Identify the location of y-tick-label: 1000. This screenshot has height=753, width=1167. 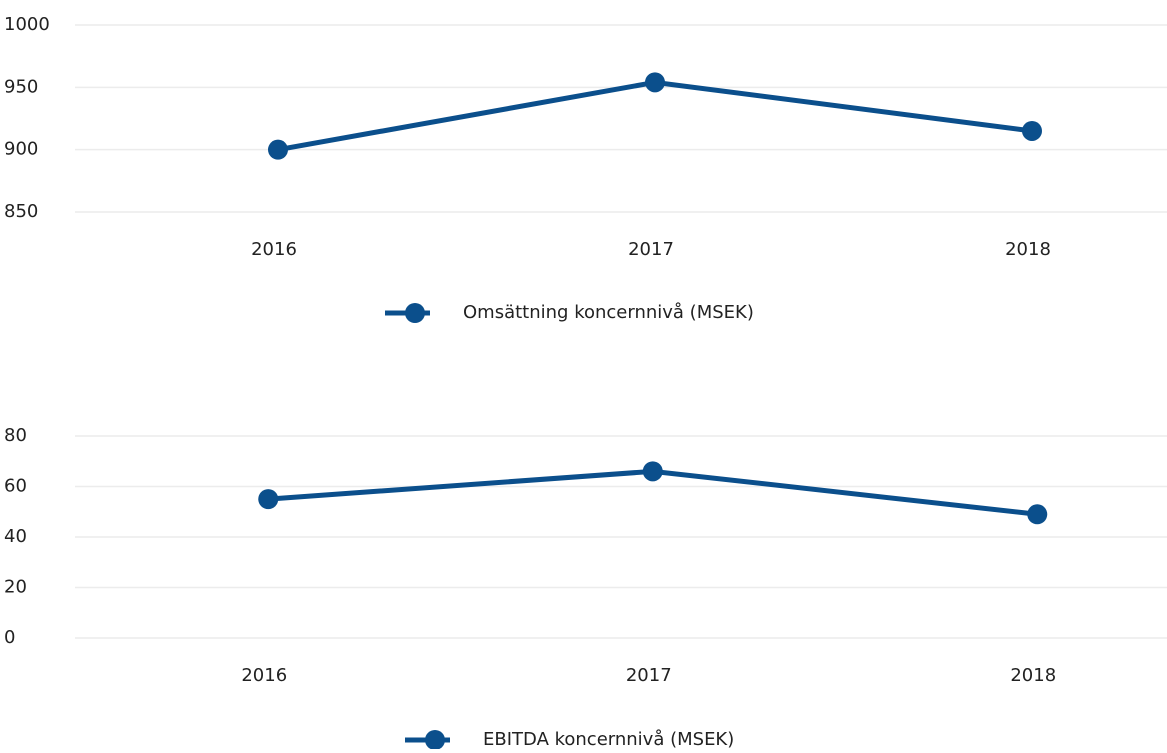
(27, 24).